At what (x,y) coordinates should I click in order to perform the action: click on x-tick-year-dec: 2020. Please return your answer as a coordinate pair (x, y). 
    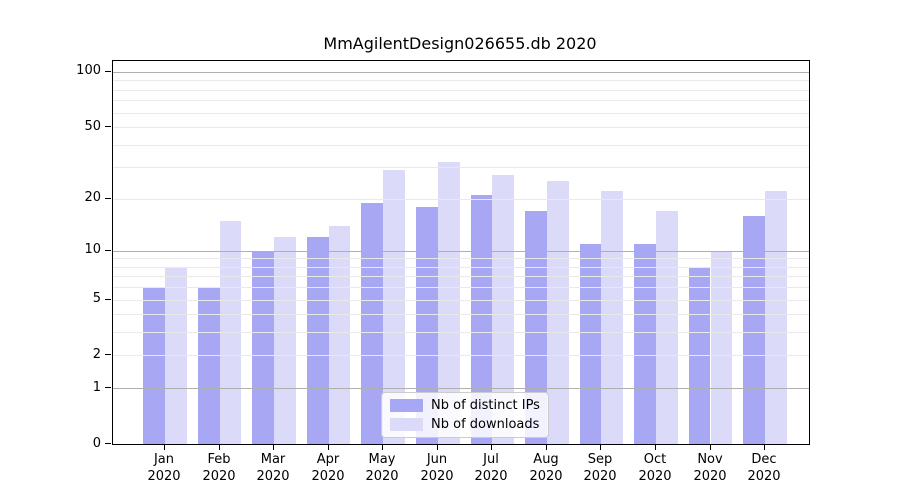
    Looking at the image, I should click on (764, 476).